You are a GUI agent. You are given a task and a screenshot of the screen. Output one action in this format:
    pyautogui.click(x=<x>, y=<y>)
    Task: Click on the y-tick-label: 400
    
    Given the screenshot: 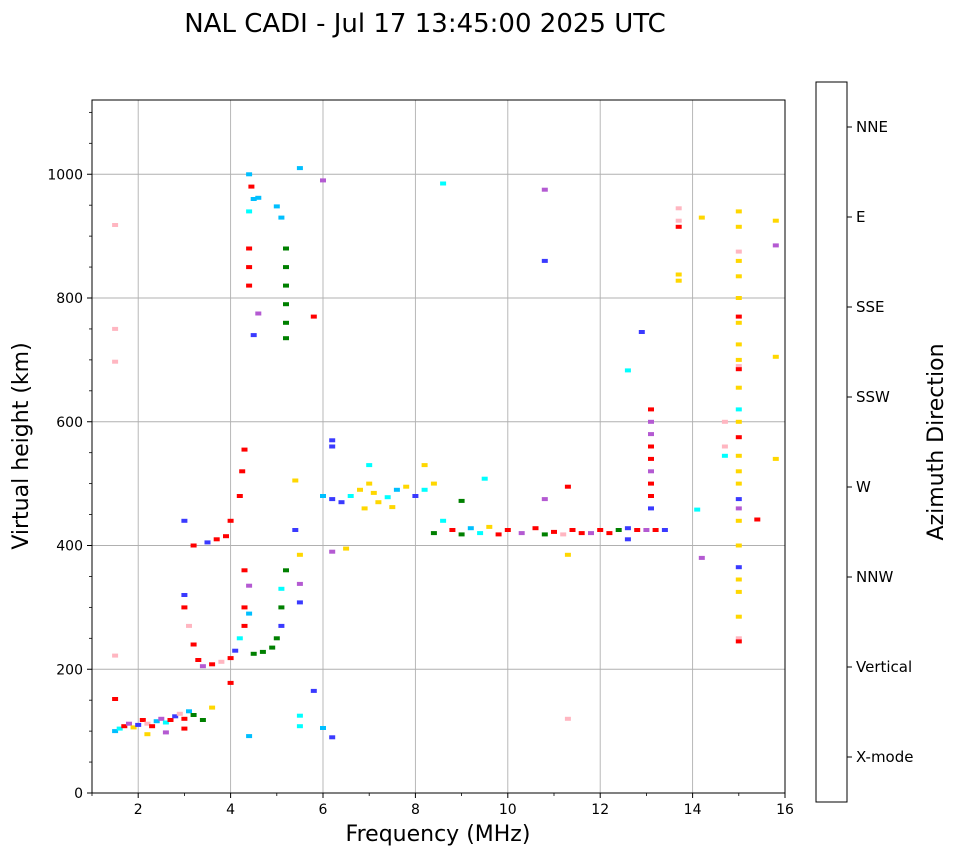 What is the action you would take?
    pyautogui.click(x=69, y=547)
    